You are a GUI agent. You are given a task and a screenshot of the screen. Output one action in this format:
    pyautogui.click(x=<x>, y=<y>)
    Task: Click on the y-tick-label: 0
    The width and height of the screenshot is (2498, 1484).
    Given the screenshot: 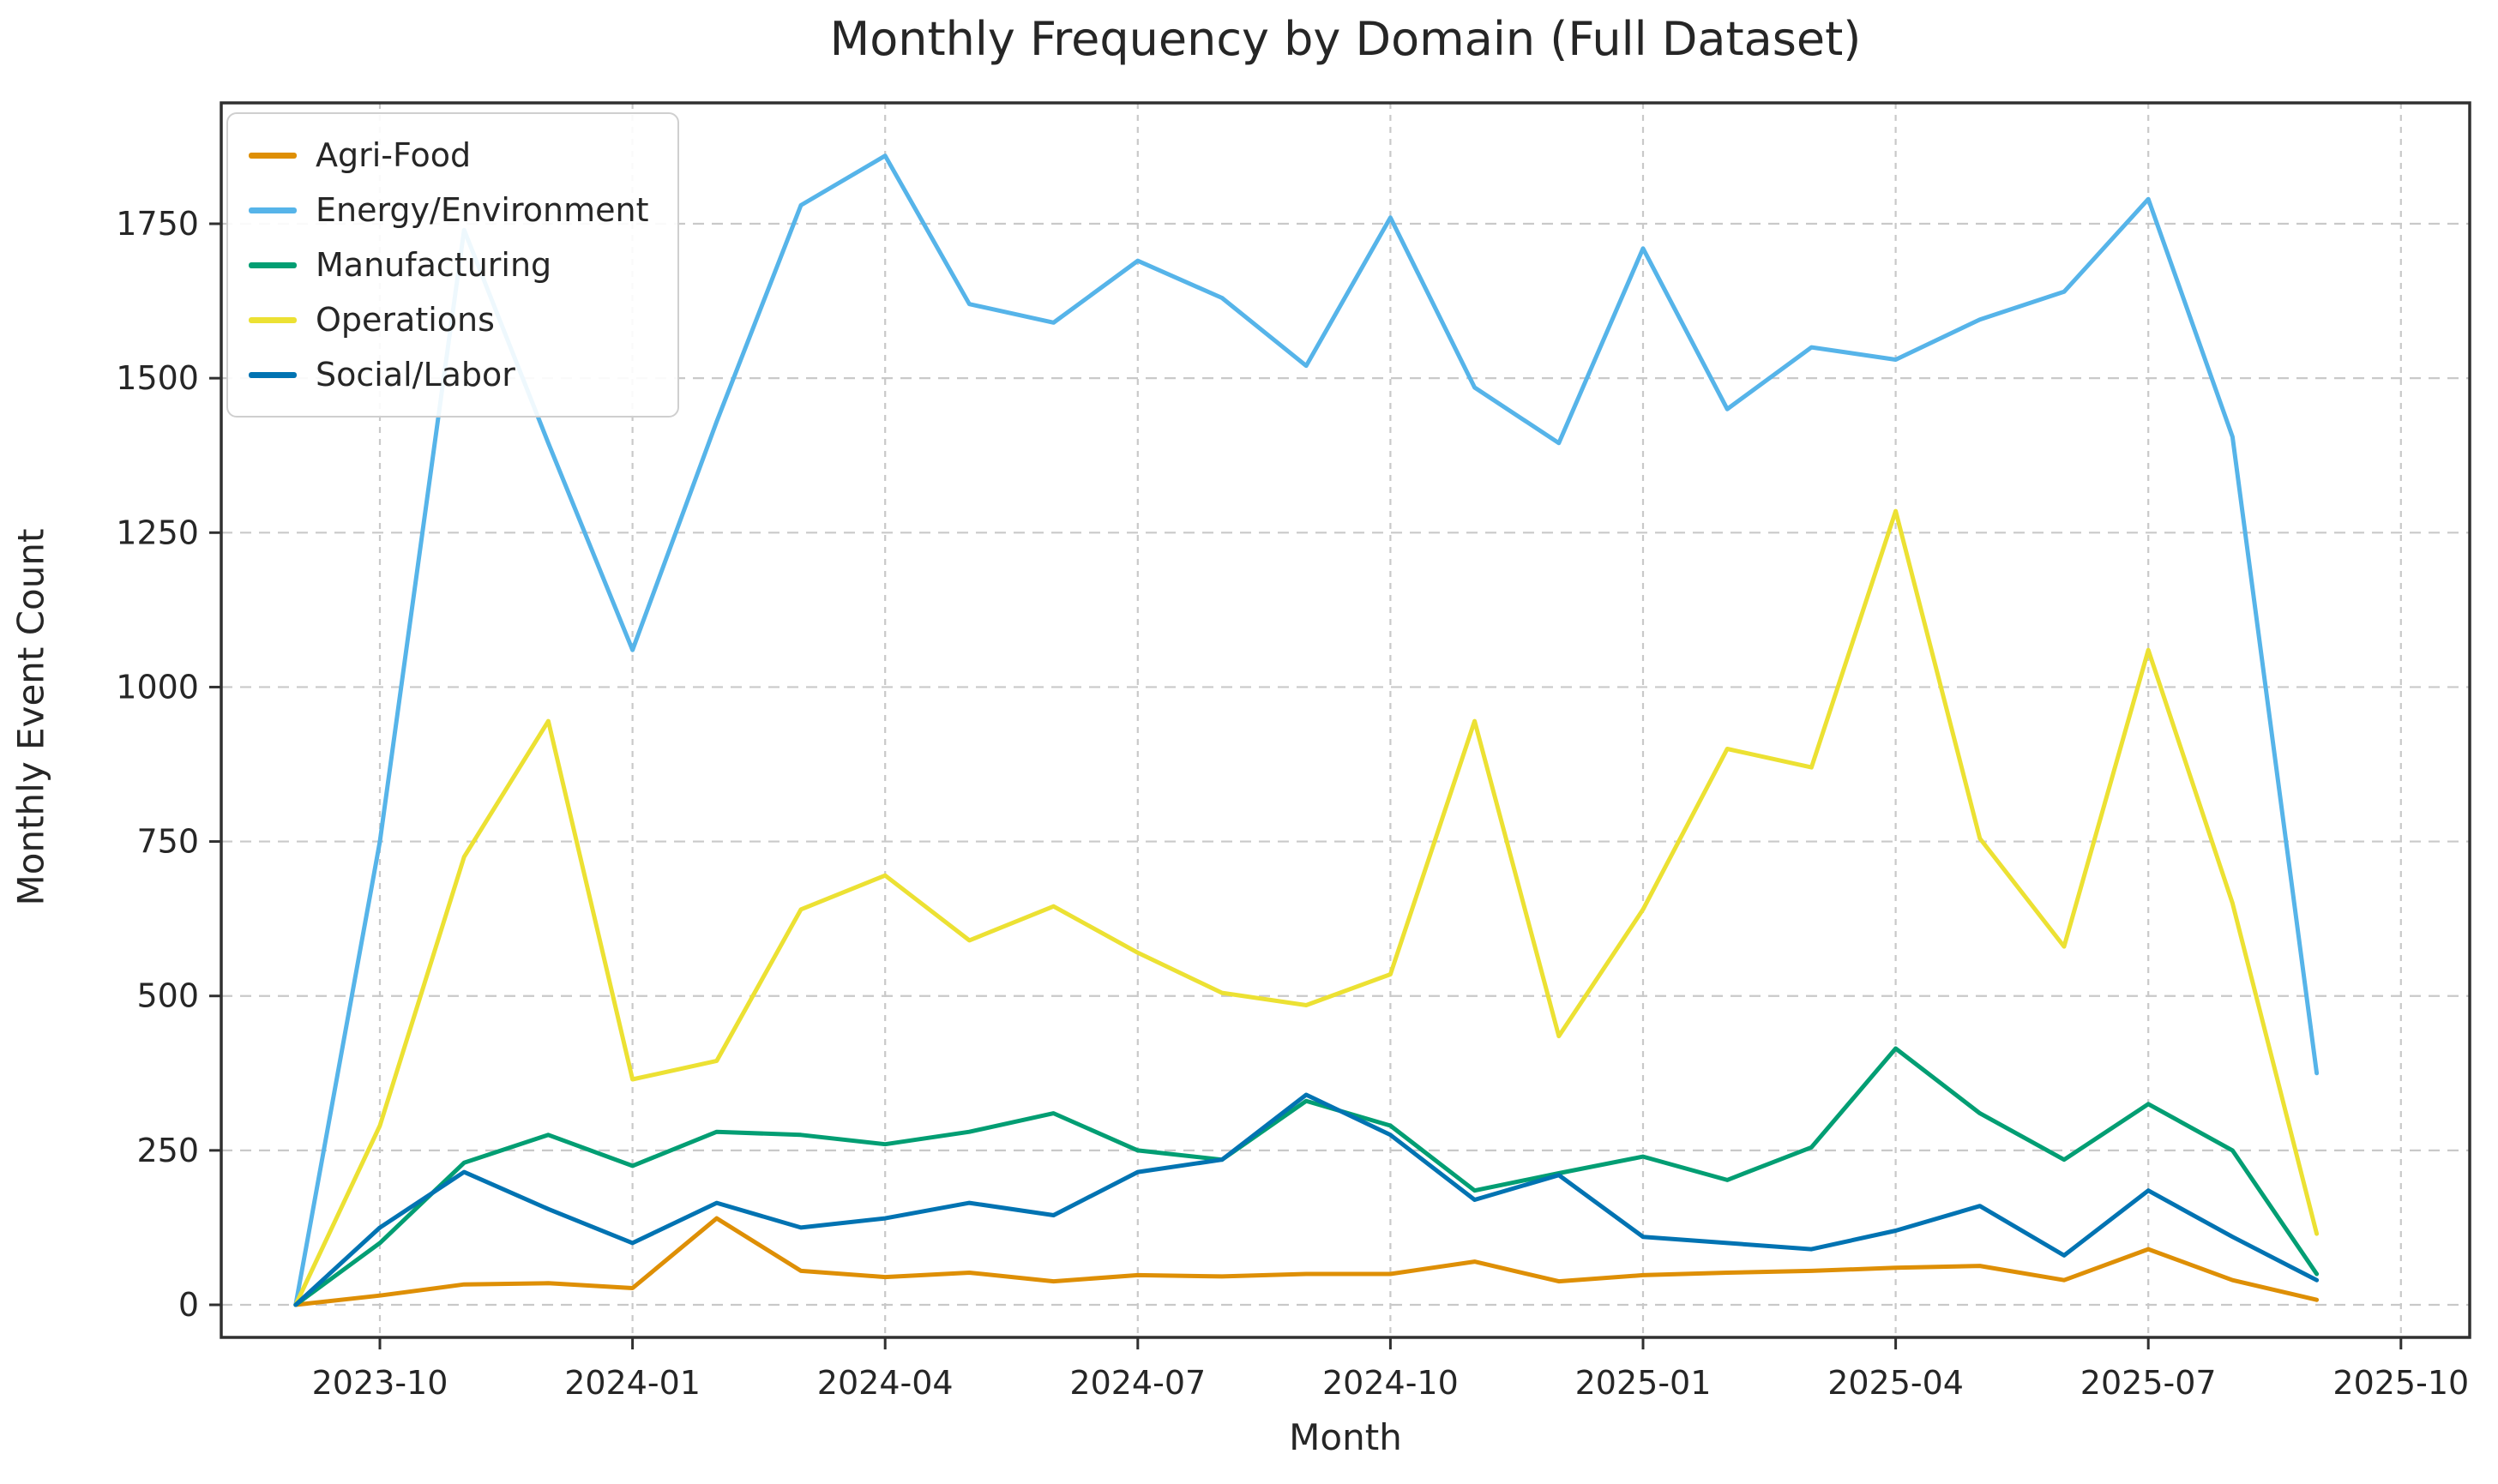 What is the action you would take?
    pyautogui.click(x=188, y=1305)
    